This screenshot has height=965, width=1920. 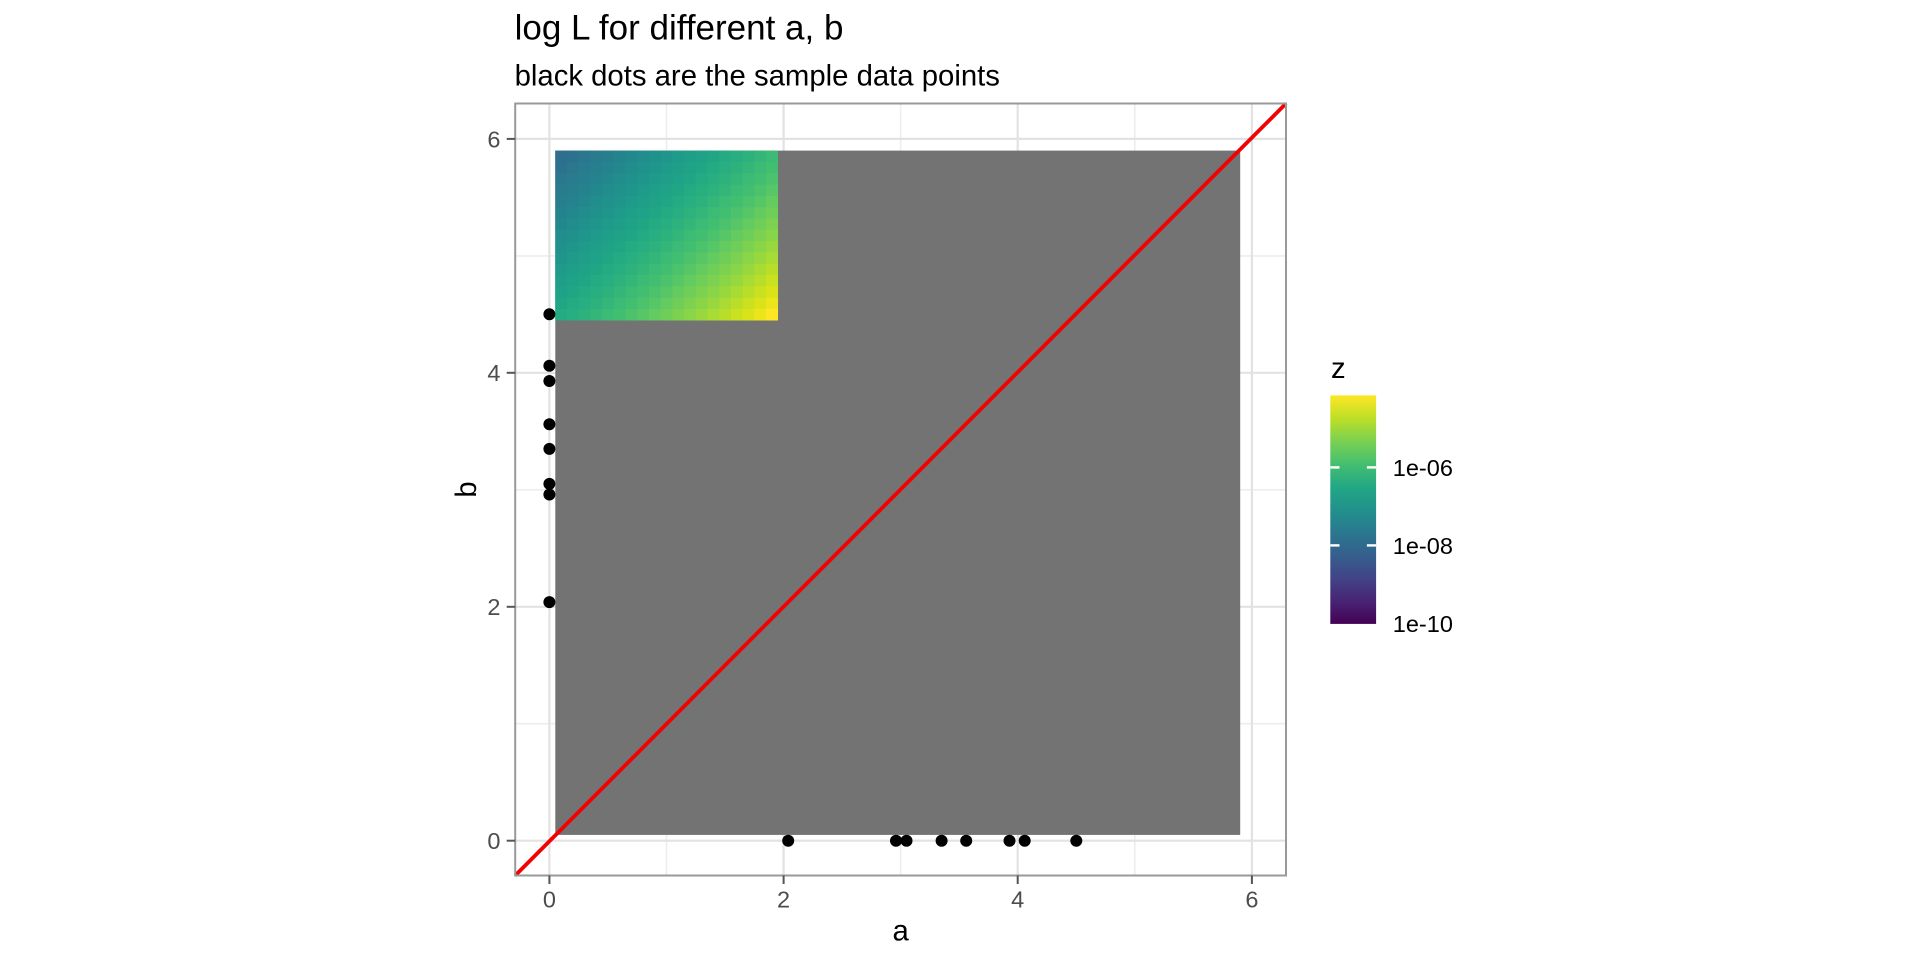 What do you see at coordinates (1423, 468) in the screenshot?
I see `svg-text: 1e-06` at bounding box center [1423, 468].